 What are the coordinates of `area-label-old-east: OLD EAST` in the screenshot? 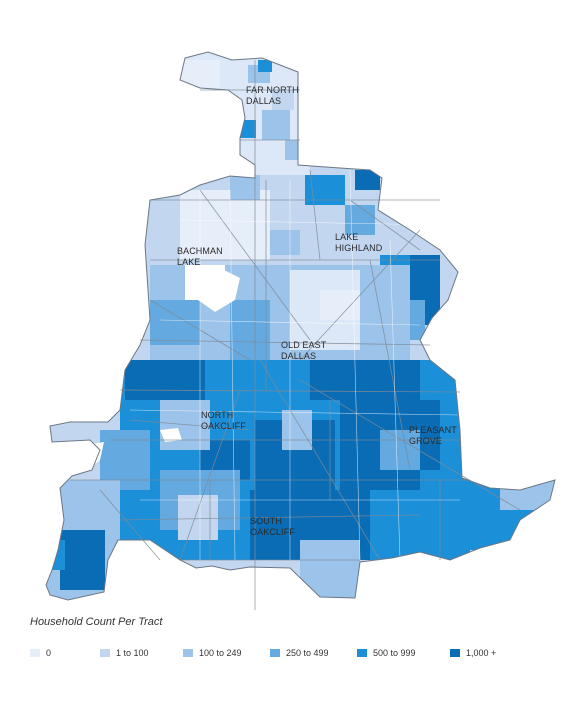 It's located at (304, 345).